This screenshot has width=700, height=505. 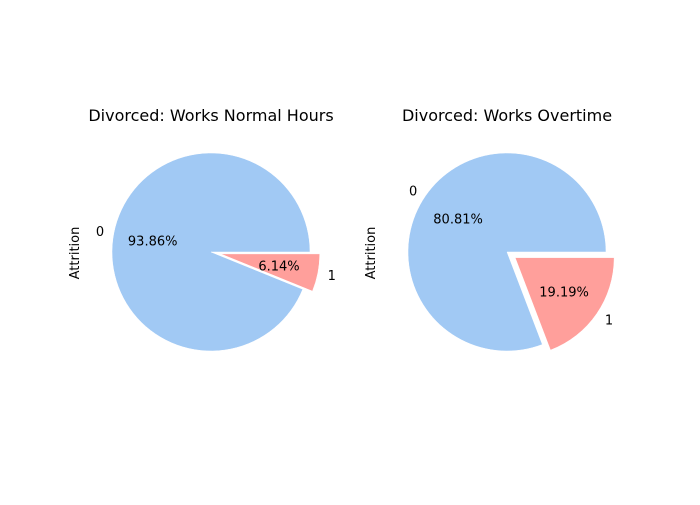 What do you see at coordinates (458, 219) in the screenshot?
I see `slice-percent-0: 80.81%` at bounding box center [458, 219].